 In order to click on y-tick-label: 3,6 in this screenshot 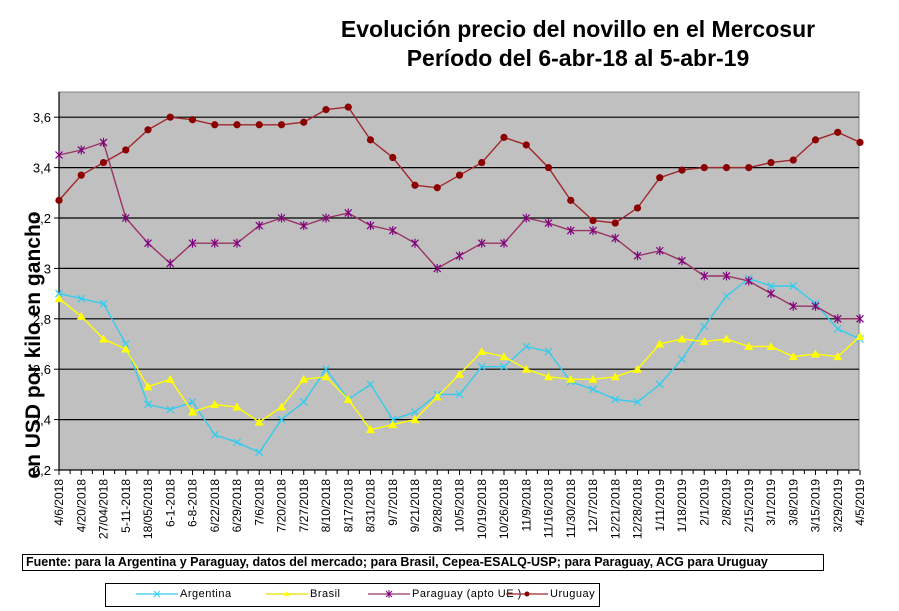, I will do `click(42, 117)`.